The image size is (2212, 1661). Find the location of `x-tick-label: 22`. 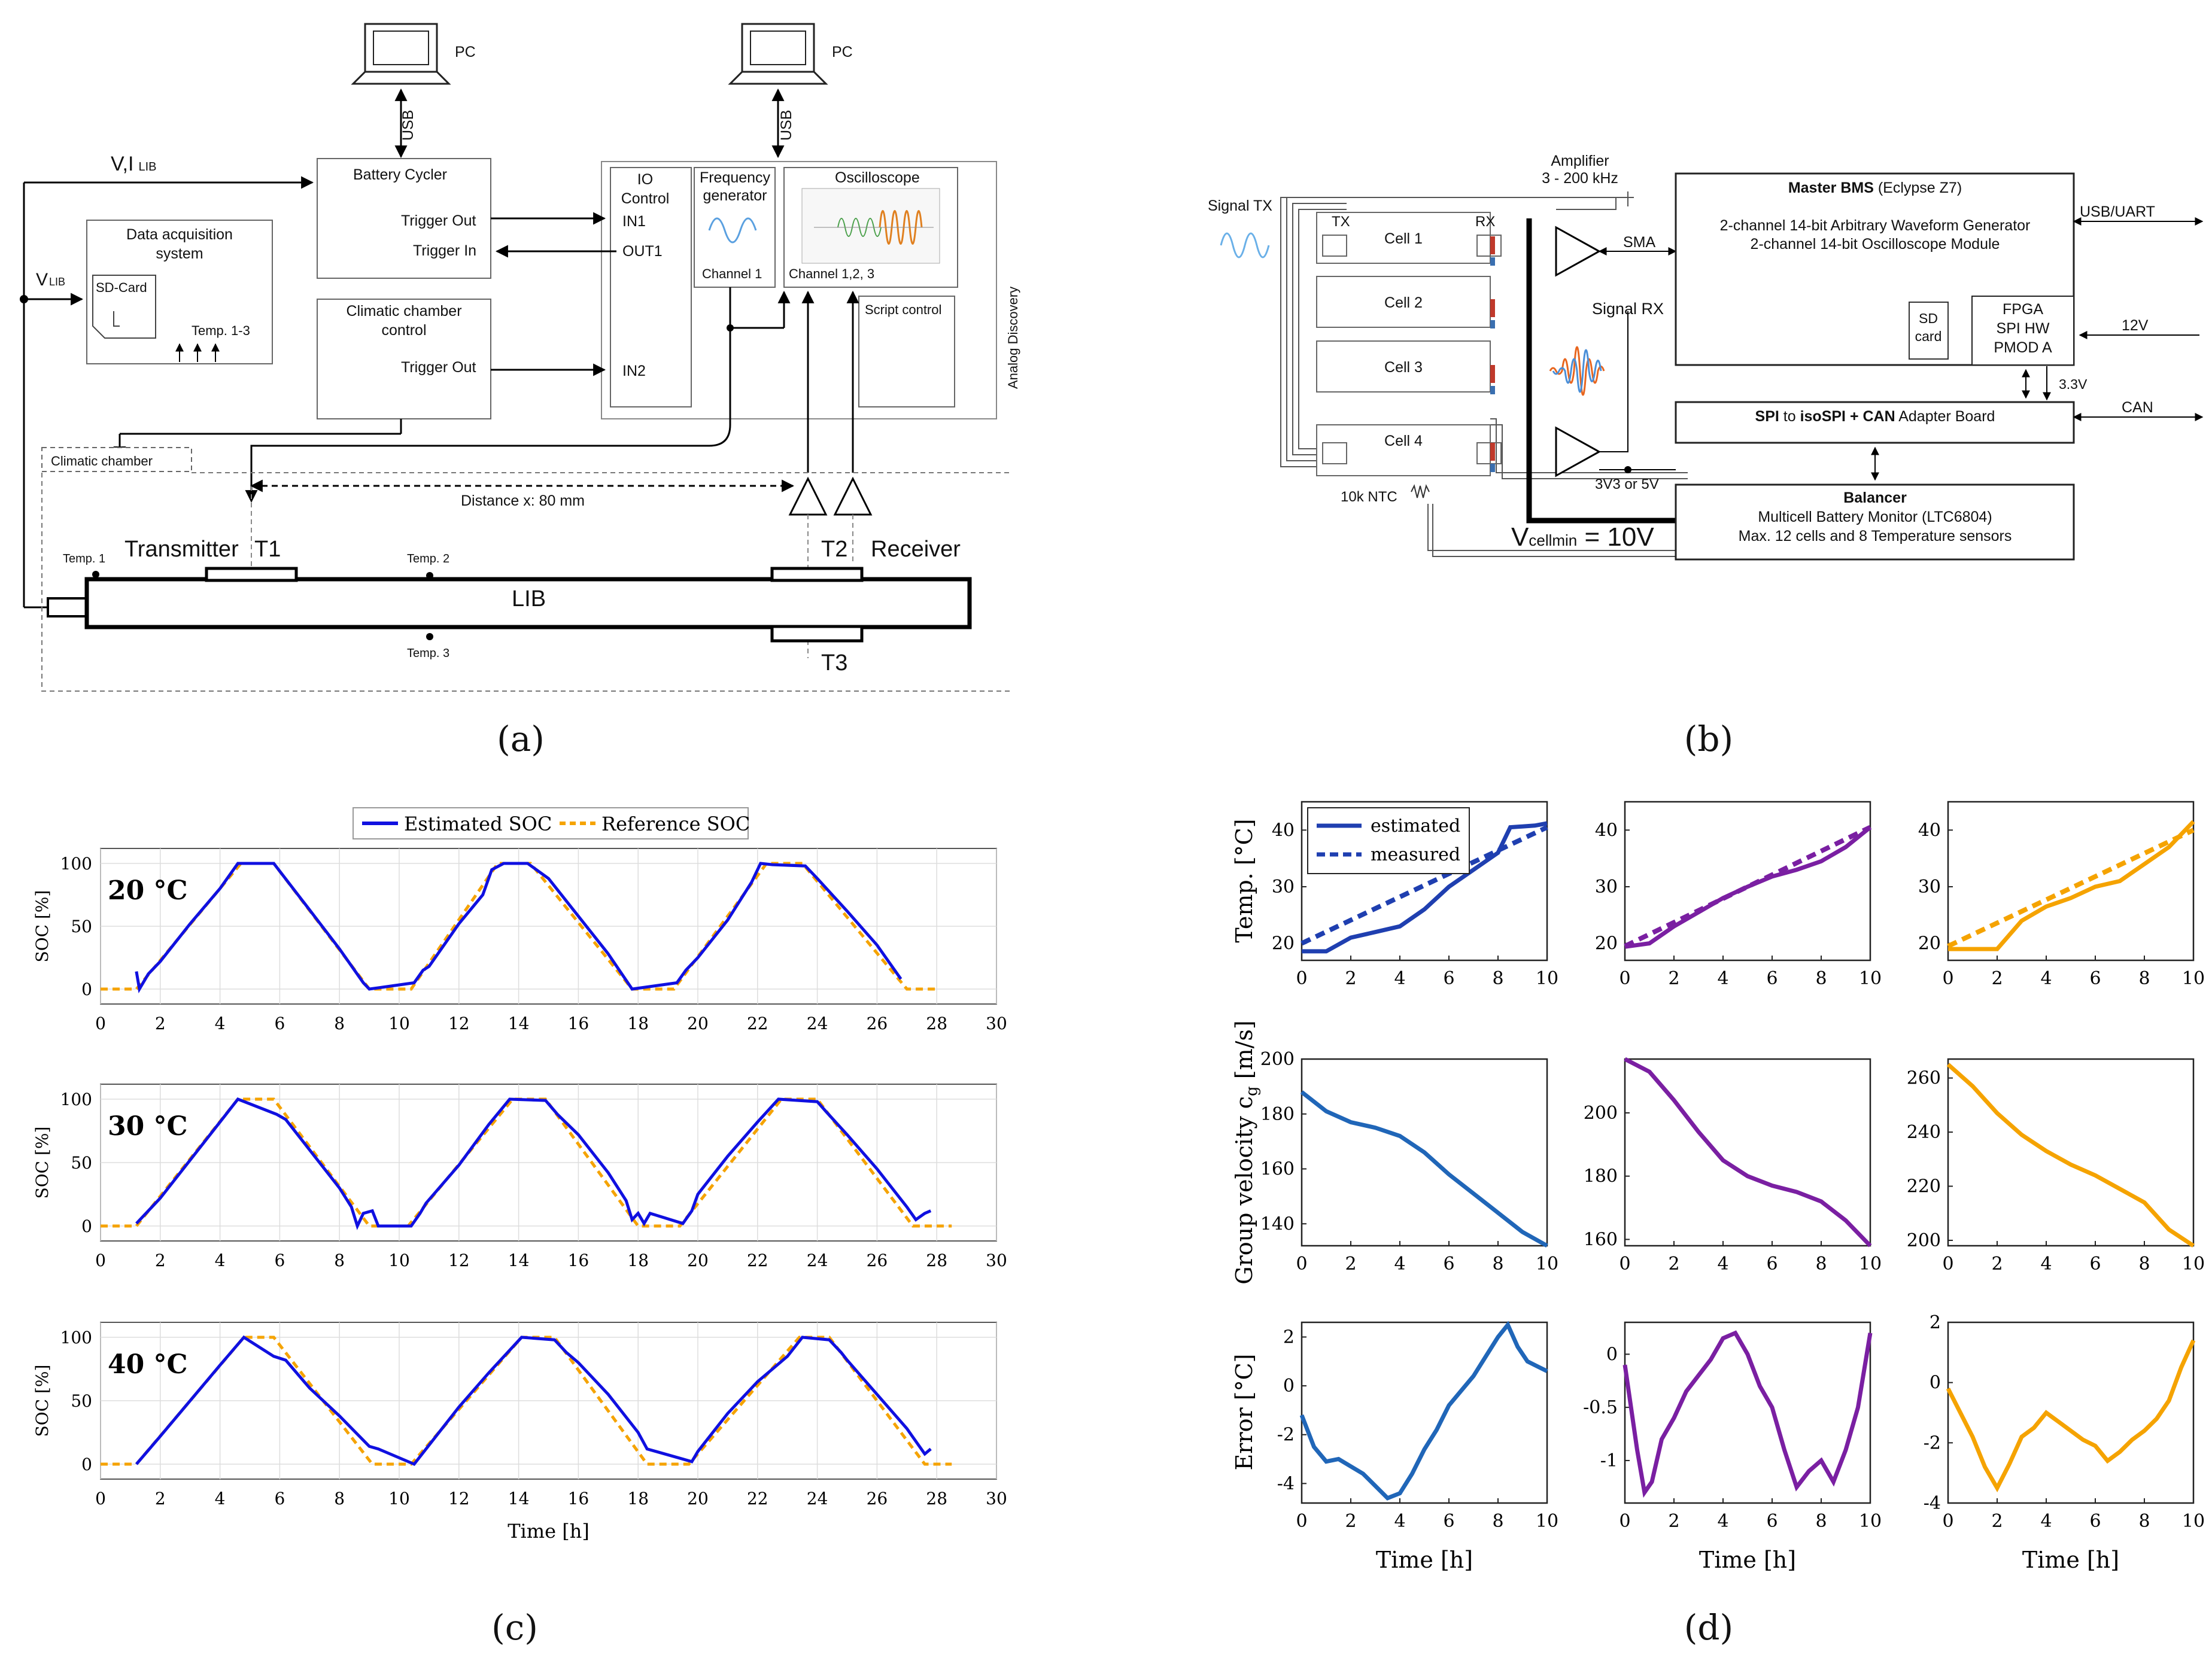

x-tick-label: 22 is located at coordinates (758, 1498).